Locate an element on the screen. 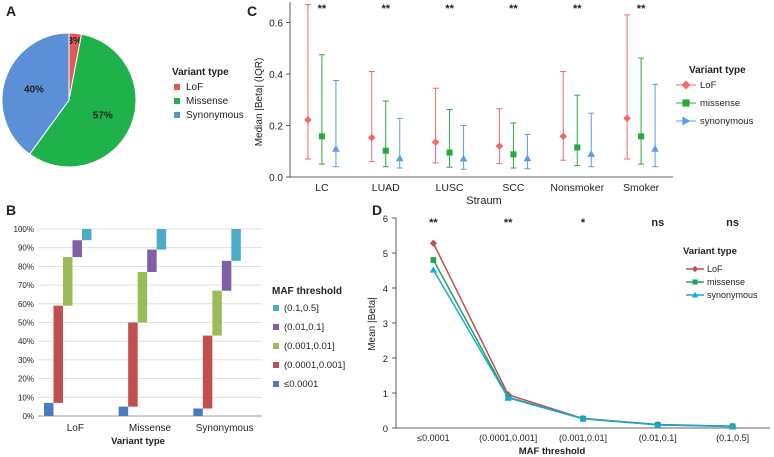 This screenshot has width=774, height=457. pie-data-label: 3% is located at coordinates (74, 41).